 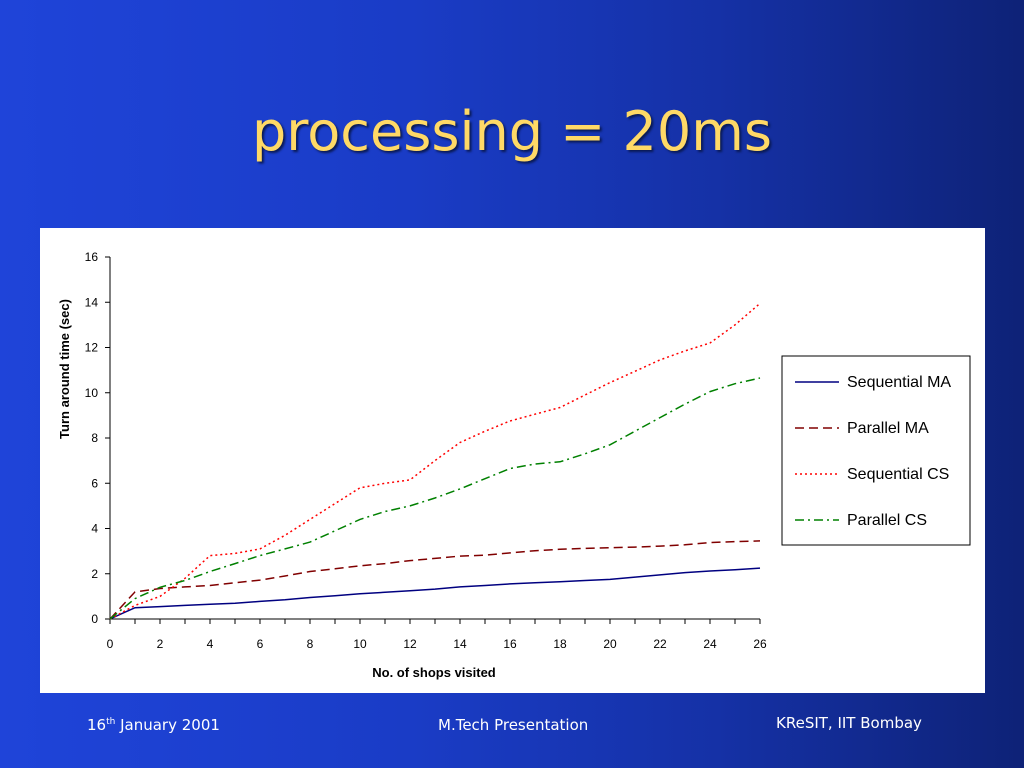 I want to click on footer-date-suffix: th, so click(x=111, y=722).